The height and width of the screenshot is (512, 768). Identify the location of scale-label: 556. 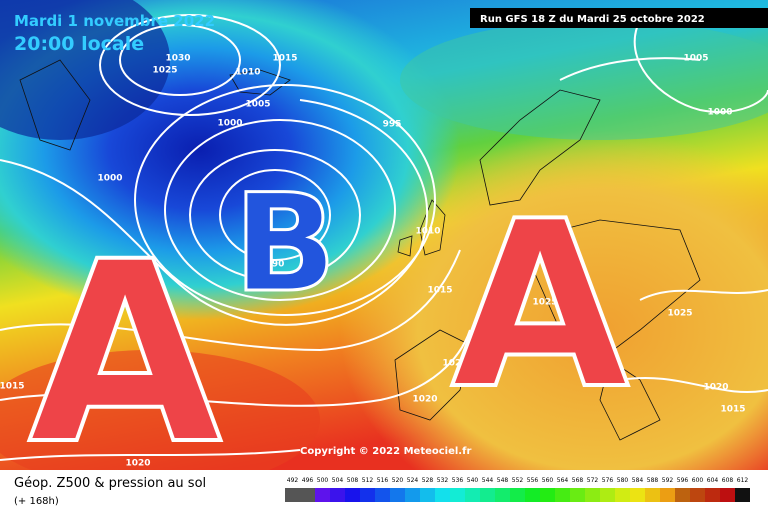
(533, 480).